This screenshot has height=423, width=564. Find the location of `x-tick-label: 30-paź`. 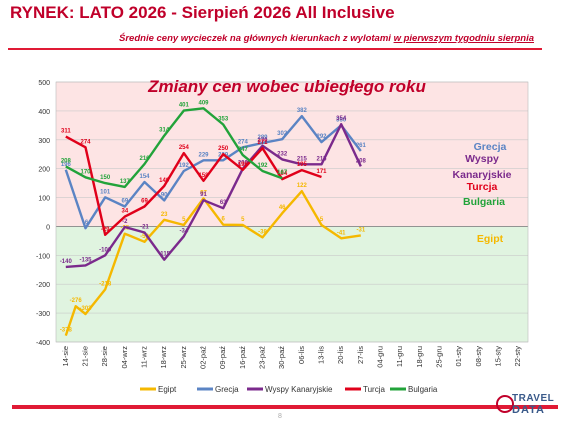

x-tick-label: 30-paź is located at coordinates (281, 357).